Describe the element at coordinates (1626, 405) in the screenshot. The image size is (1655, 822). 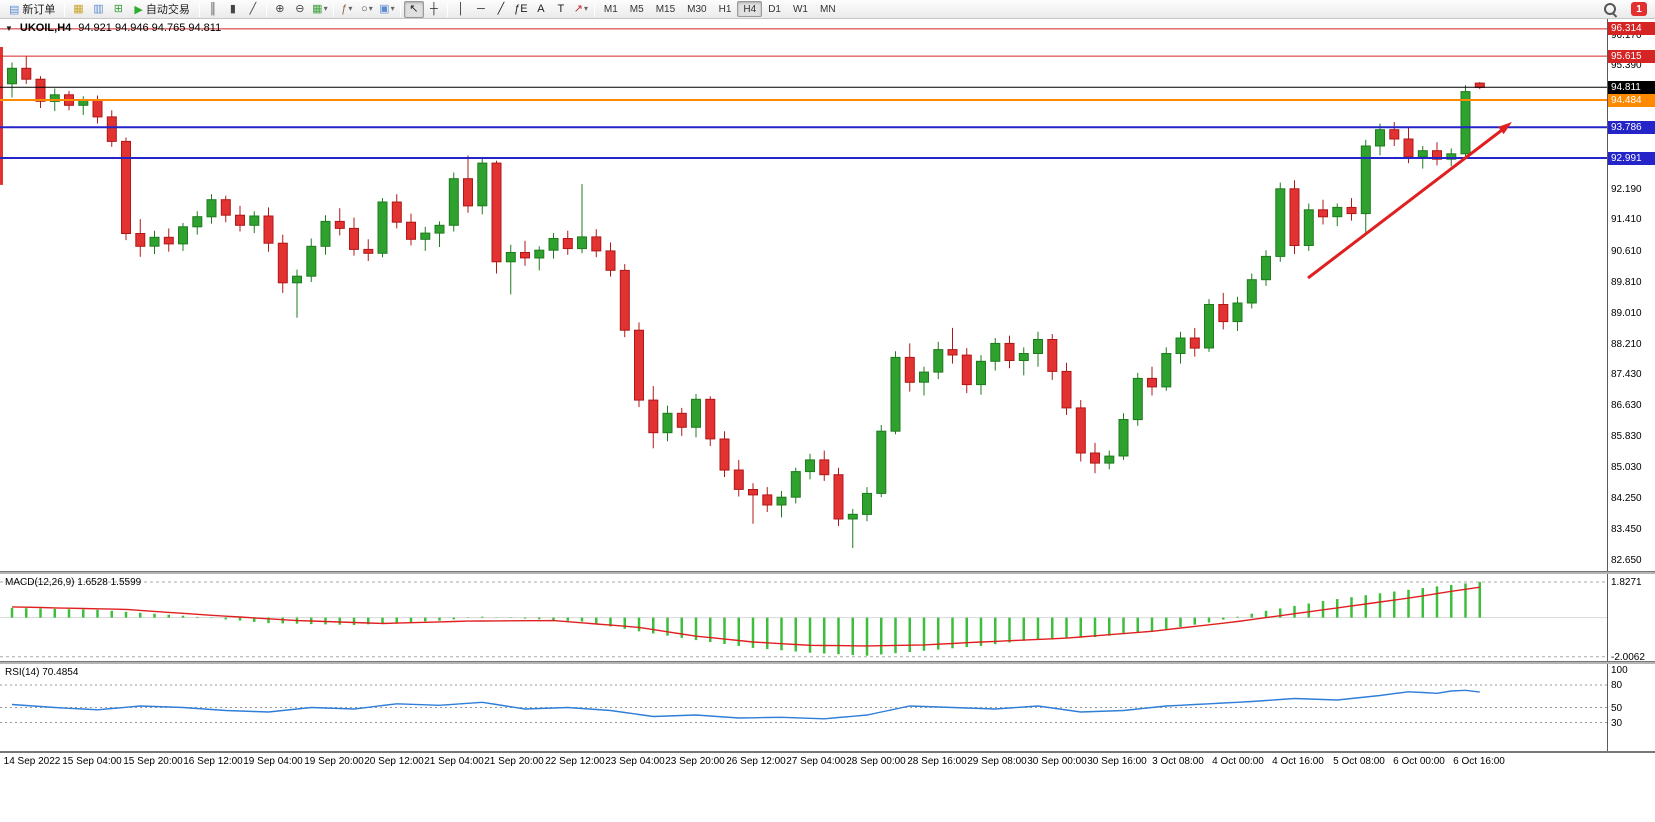
I see `price-tick-label: 86.630` at that location.